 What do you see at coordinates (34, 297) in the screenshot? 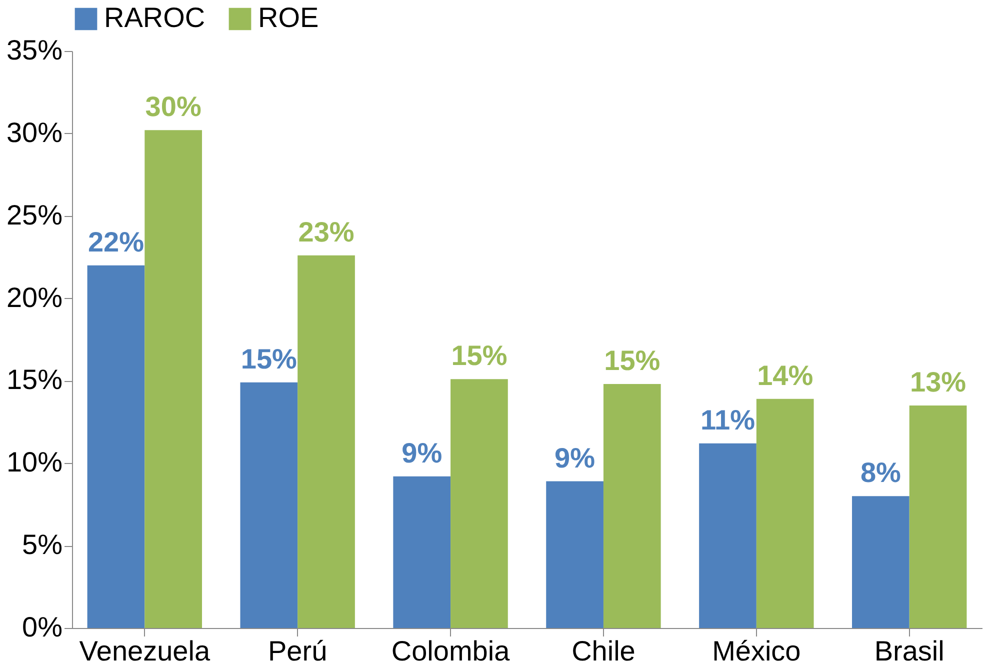
I see `y-tick-label: 20%` at bounding box center [34, 297].